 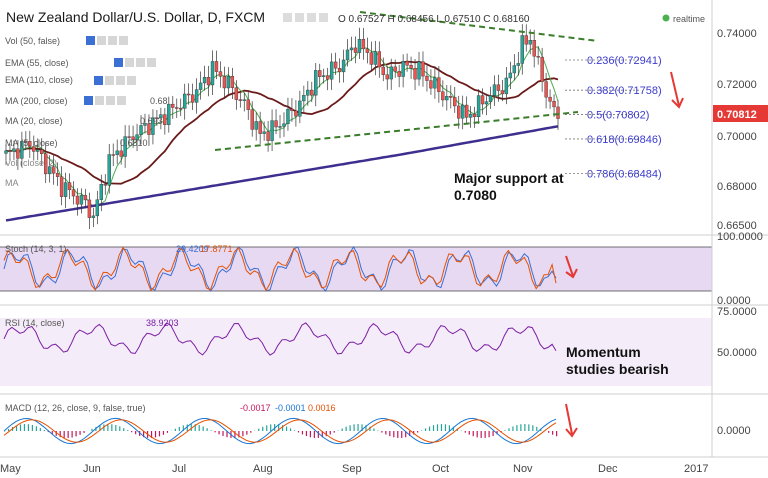 I want to click on legend-icon-group, so click(x=120, y=70).